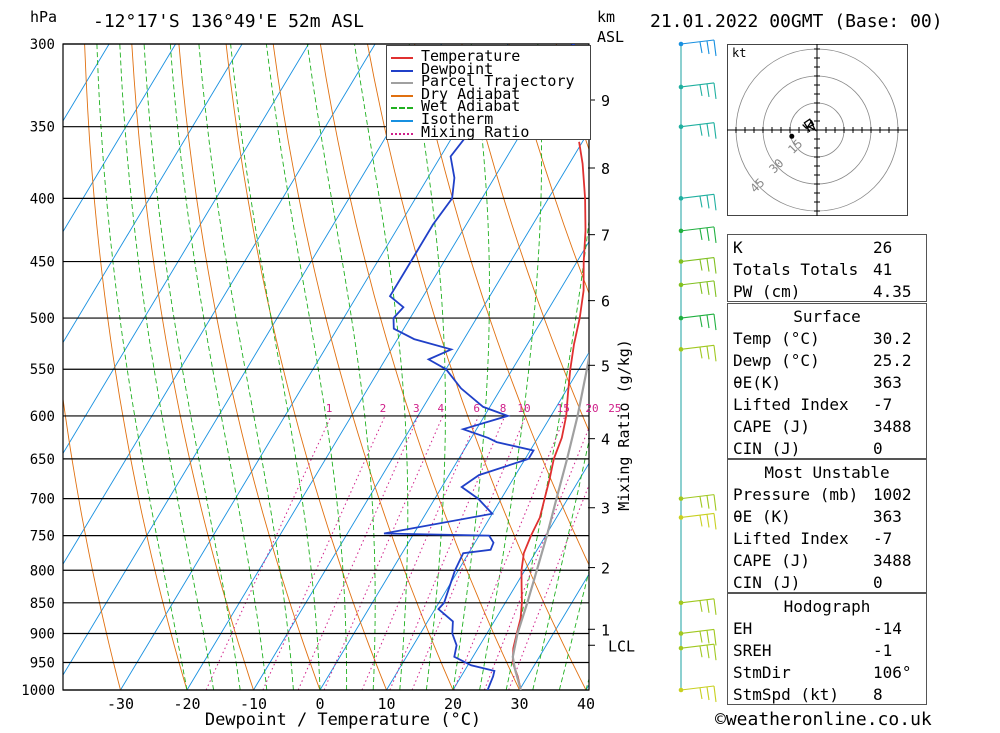  I want to click on mixing-ratio-label: 20, so click(591, 408).